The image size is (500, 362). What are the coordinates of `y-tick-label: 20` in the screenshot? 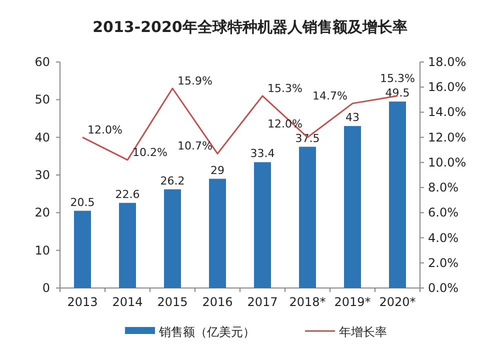 It's located at (42, 213).